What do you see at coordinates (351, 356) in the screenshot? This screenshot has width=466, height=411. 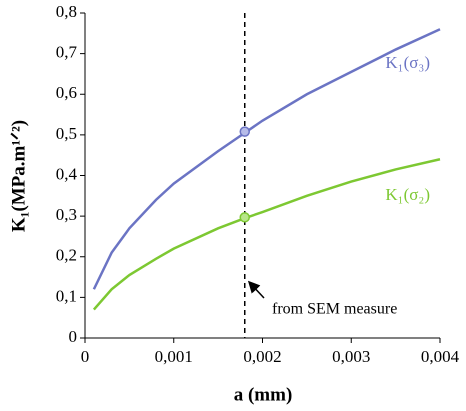 I see `x-tick-label: 0,003` at bounding box center [351, 356].